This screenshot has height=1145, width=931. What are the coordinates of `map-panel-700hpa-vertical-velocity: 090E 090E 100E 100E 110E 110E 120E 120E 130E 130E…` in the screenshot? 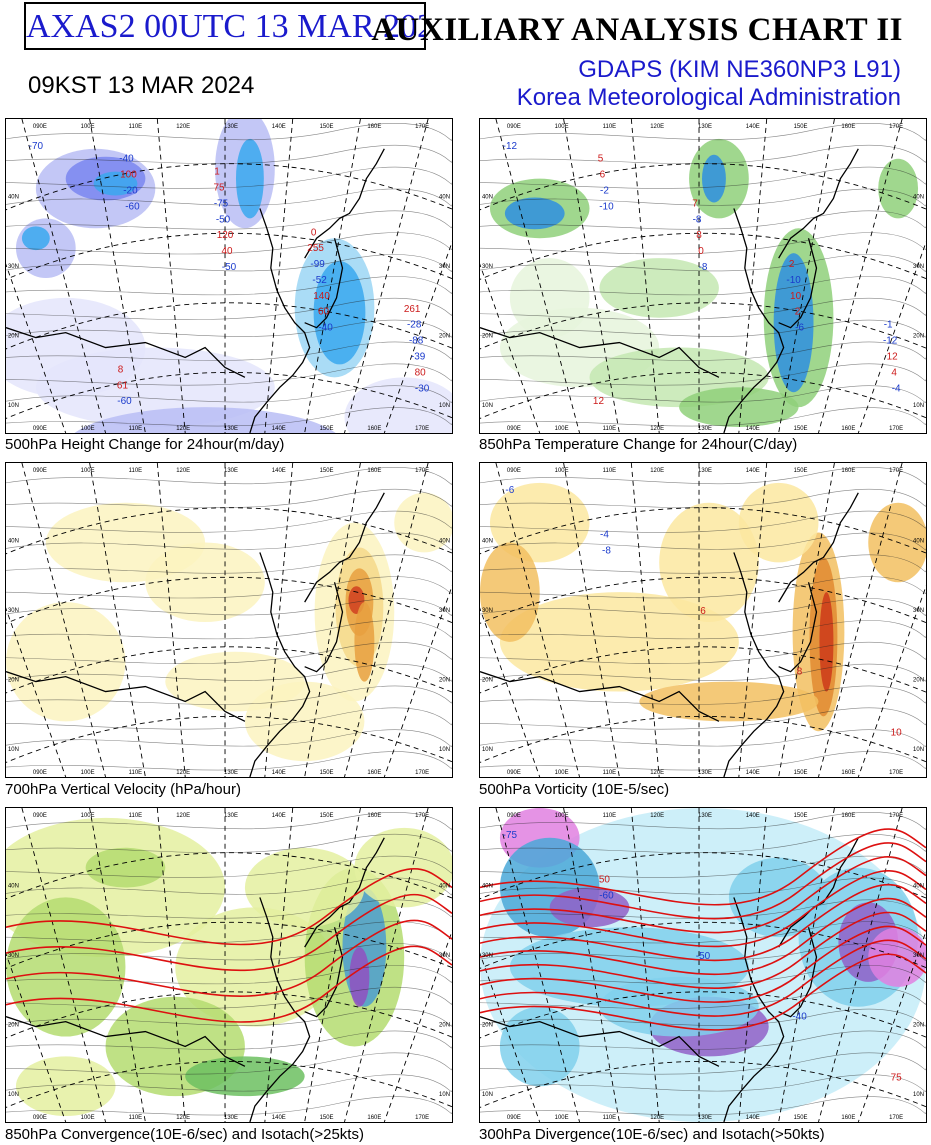 It's located at (229, 620).